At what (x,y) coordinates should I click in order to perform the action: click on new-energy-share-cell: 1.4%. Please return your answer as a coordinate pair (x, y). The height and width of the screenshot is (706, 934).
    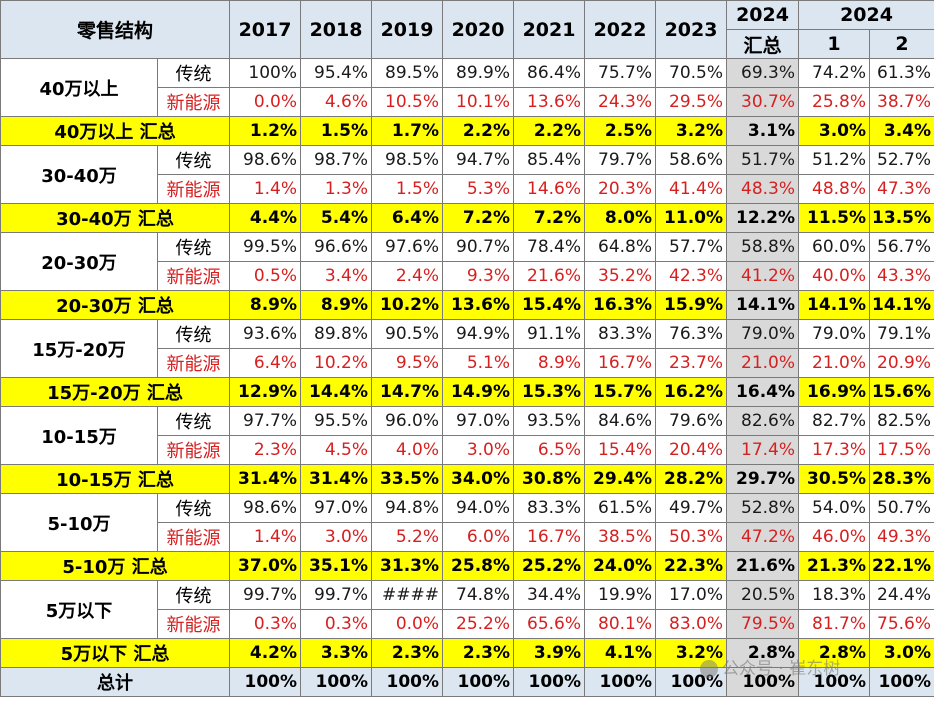
    Looking at the image, I should click on (265, 189).